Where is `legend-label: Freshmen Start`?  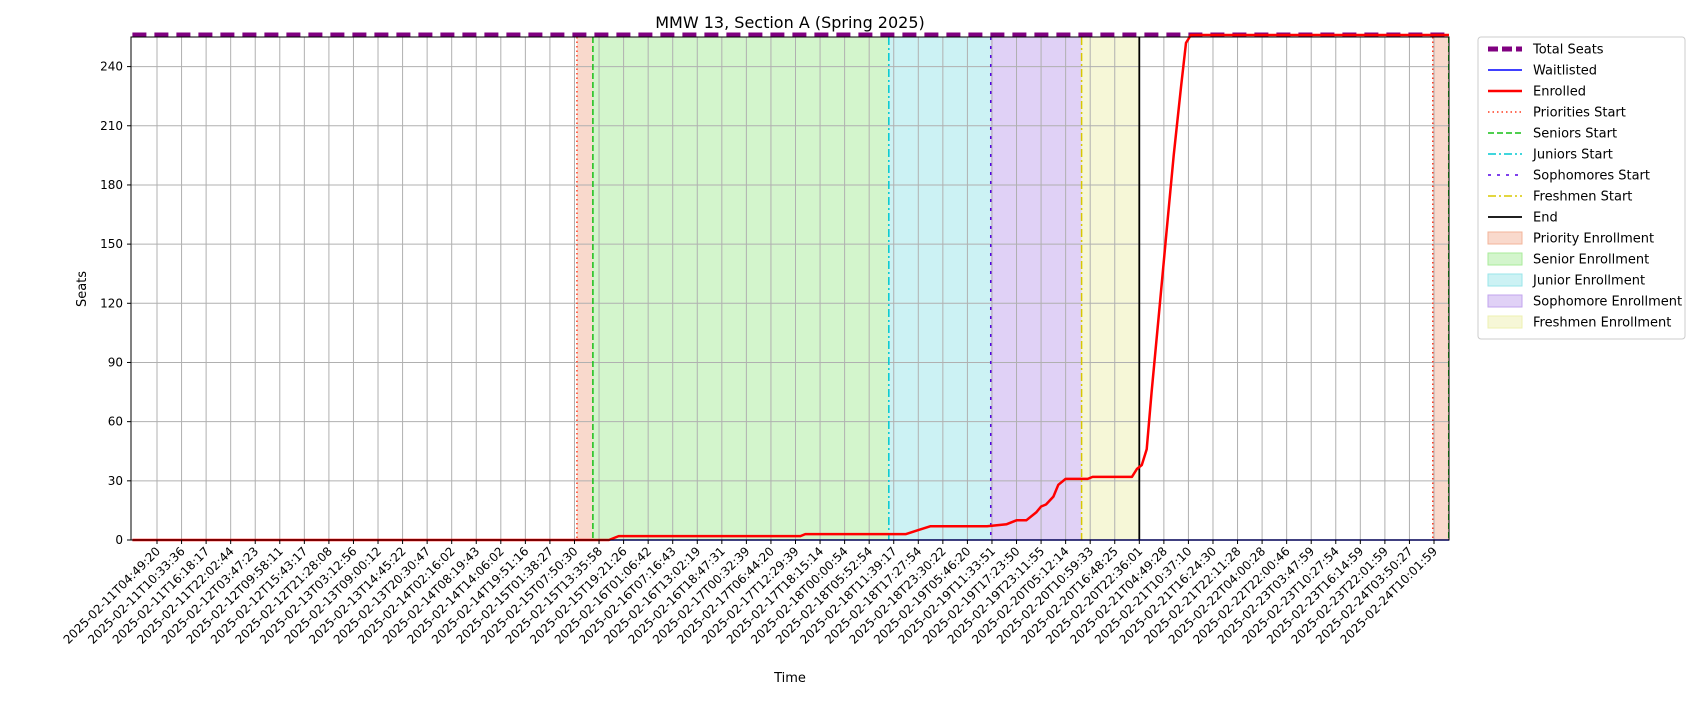
legend-label: Freshmen Start is located at coordinates (1582, 197).